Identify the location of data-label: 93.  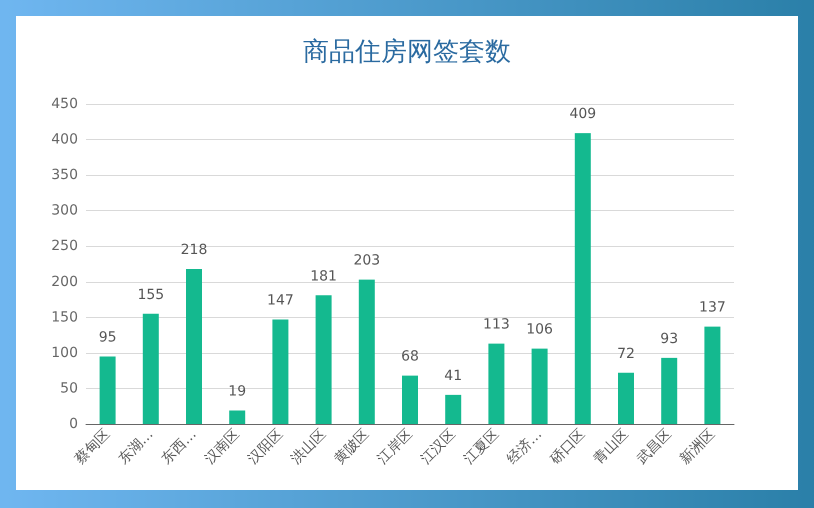
(669, 338).